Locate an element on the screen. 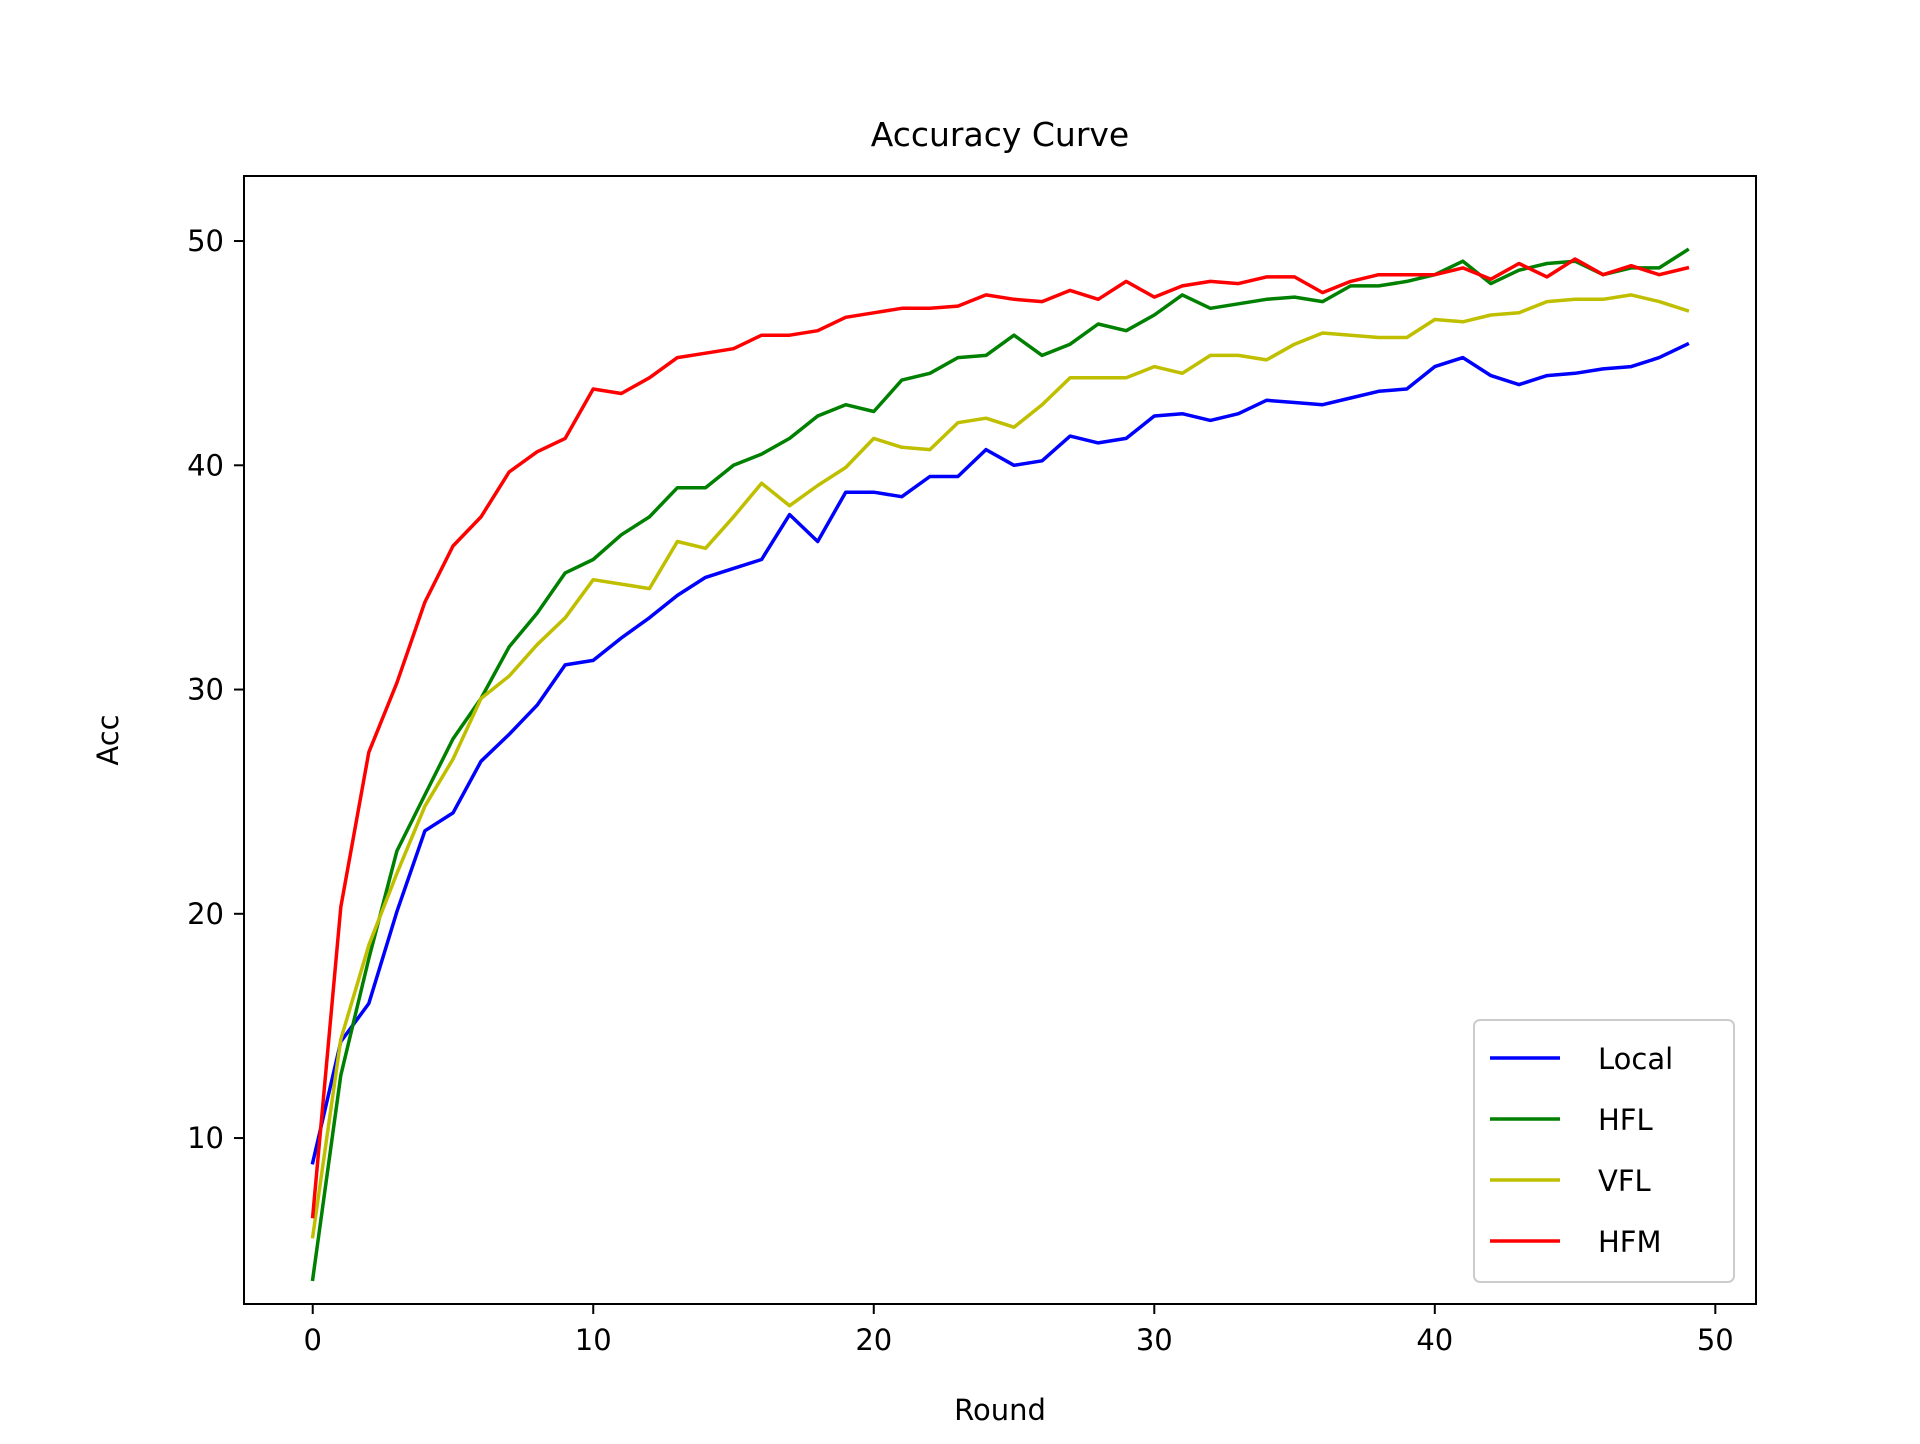  y-tick-label: 20 is located at coordinates (205, 914).